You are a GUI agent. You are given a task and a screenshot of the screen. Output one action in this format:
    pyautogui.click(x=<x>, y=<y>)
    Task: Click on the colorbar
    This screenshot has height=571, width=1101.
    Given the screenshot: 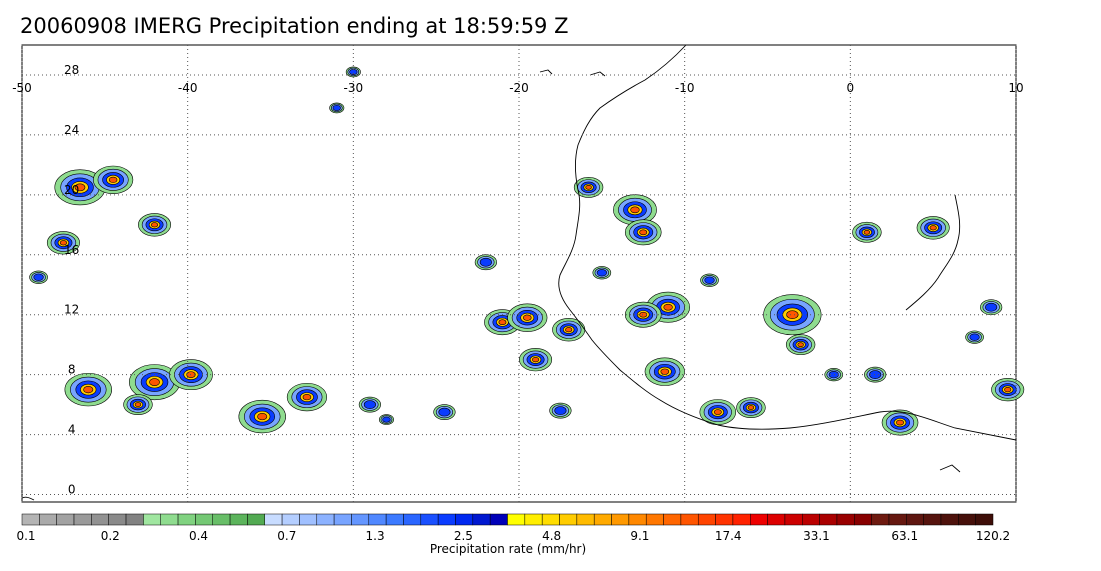 What is the action you would take?
    pyautogui.click(x=507, y=519)
    